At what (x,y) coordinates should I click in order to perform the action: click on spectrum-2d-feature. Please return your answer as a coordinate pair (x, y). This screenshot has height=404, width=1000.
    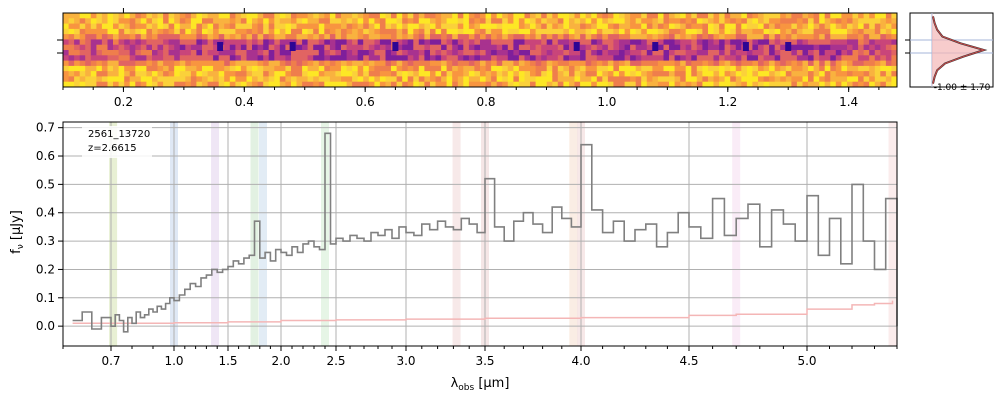
    Looking at the image, I should click on (292, 46).